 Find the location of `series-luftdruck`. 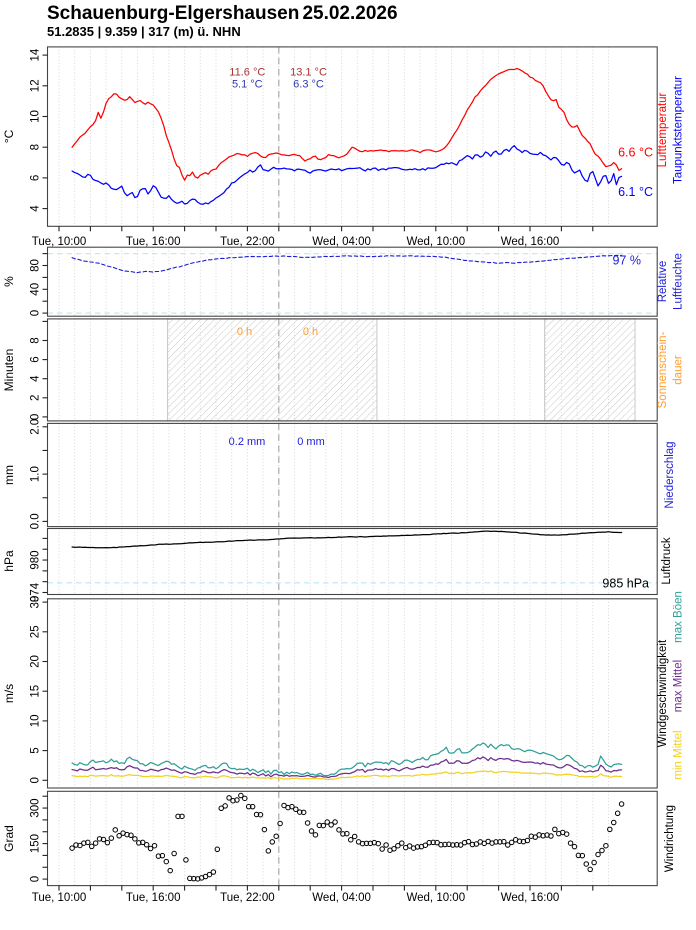

series-luftdruck is located at coordinates (347, 539).